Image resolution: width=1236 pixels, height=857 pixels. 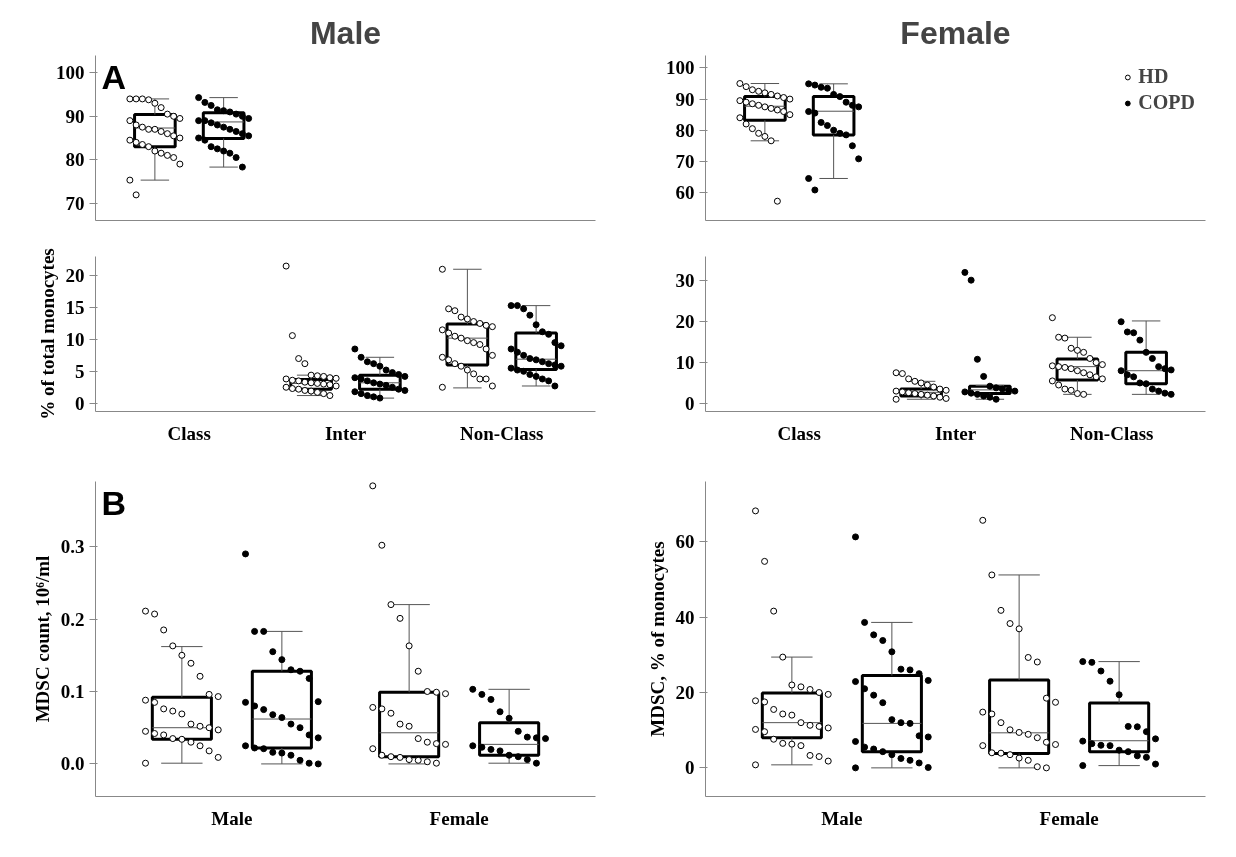 What do you see at coordinates (685, 281) in the screenshot?
I see `y-tick-label: 30` at bounding box center [685, 281].